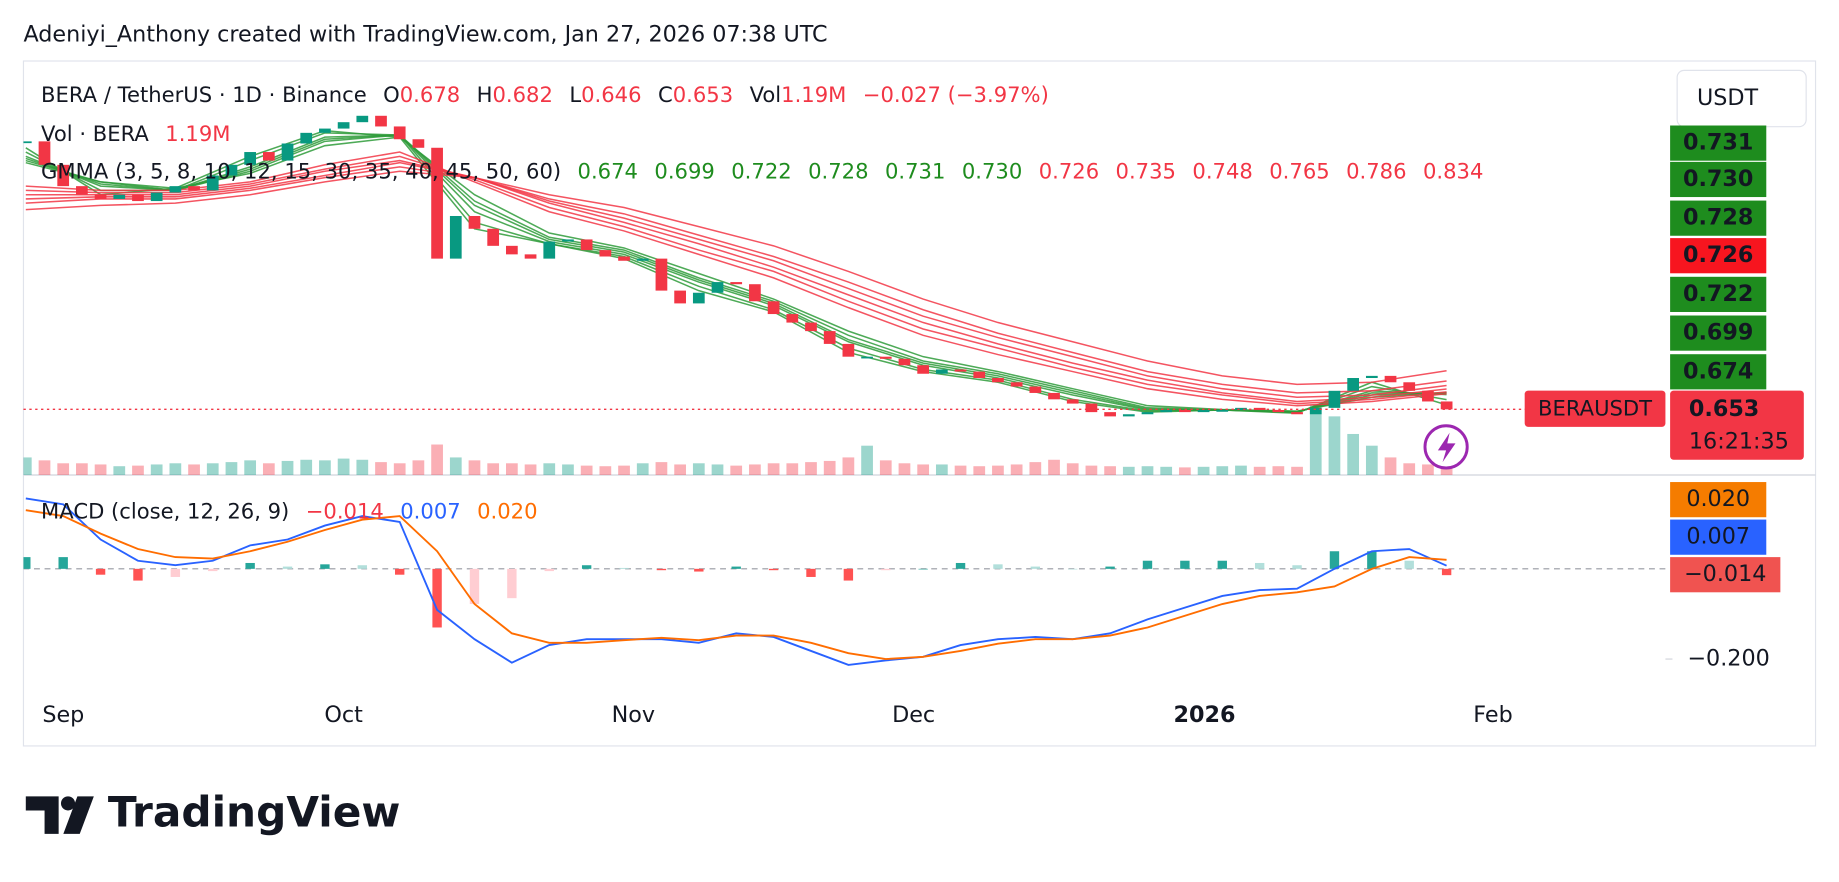 This screenshot has height=882, width=1839. What do you see at coordinates (78, 815) in the screenshot?
I see `logo-slash` at bounding box center [78, 815].